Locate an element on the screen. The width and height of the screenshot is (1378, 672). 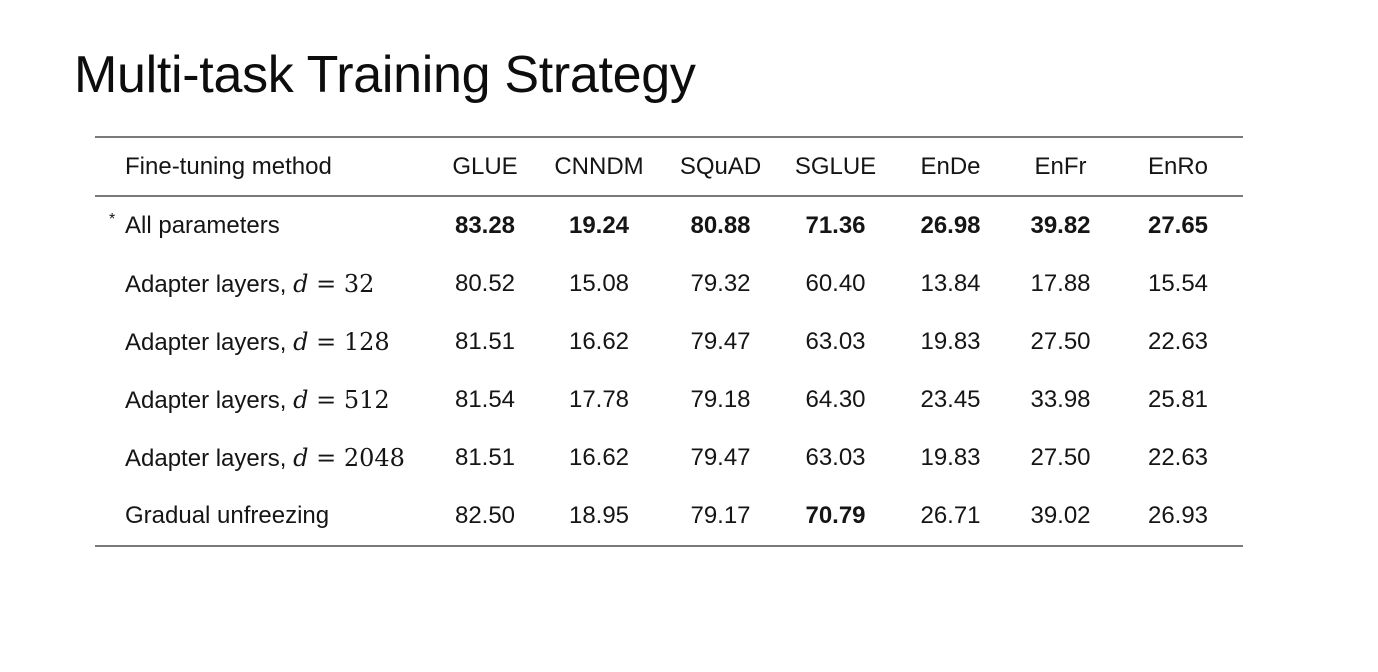
sglue-score: 60.40 is located at coordinates (835, 283).